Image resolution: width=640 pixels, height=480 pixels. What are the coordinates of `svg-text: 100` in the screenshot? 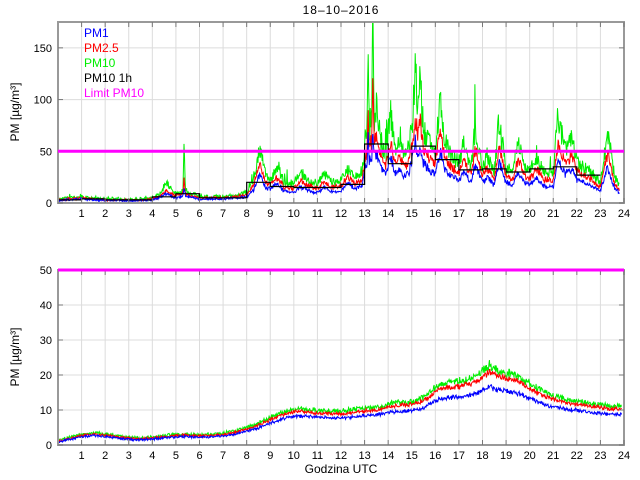 It's located at (43, 101).